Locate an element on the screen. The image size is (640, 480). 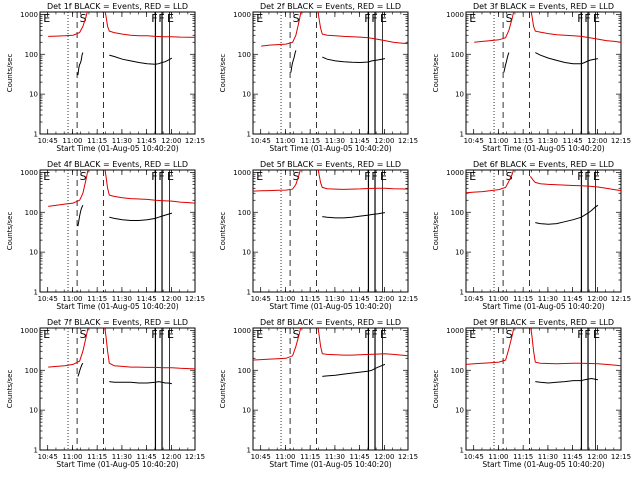
panel-title: Det 1f BLACK = Events, RED = LLD is located at coordinates (117, 6).